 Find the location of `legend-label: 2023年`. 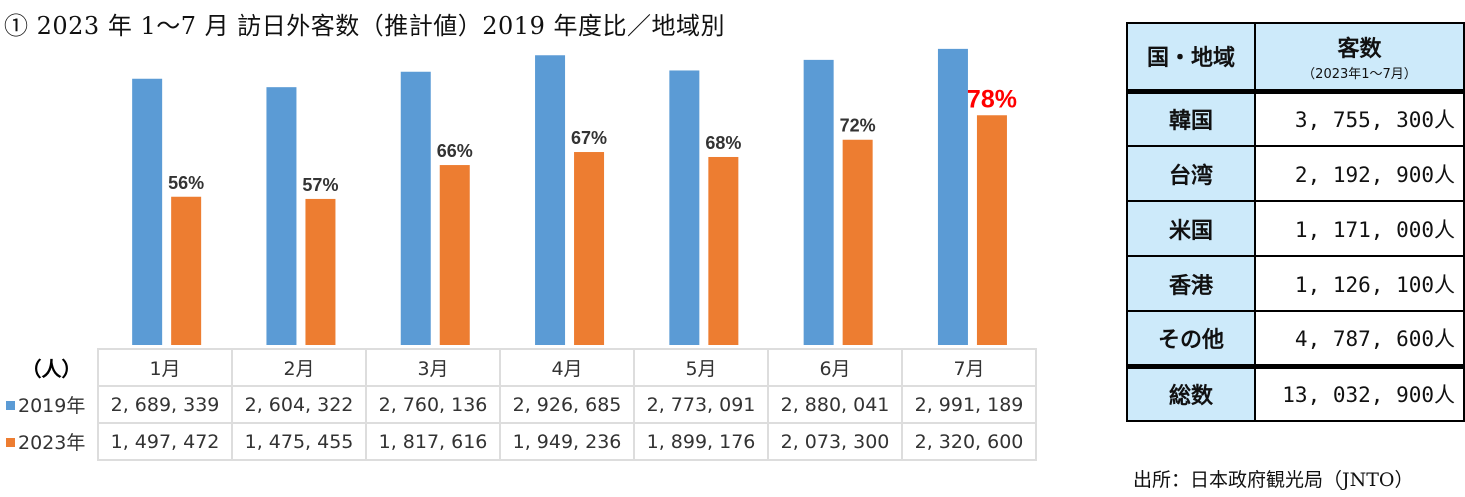

legend-label: 2023年 is located at coordinates (52, 443).